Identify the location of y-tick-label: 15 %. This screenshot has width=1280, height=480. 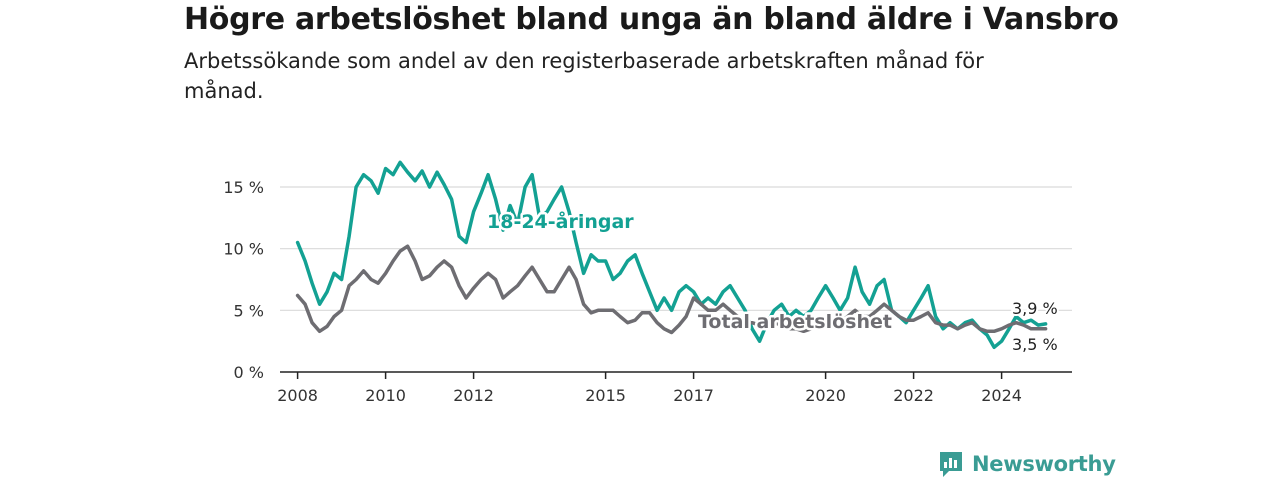
(243, 187).